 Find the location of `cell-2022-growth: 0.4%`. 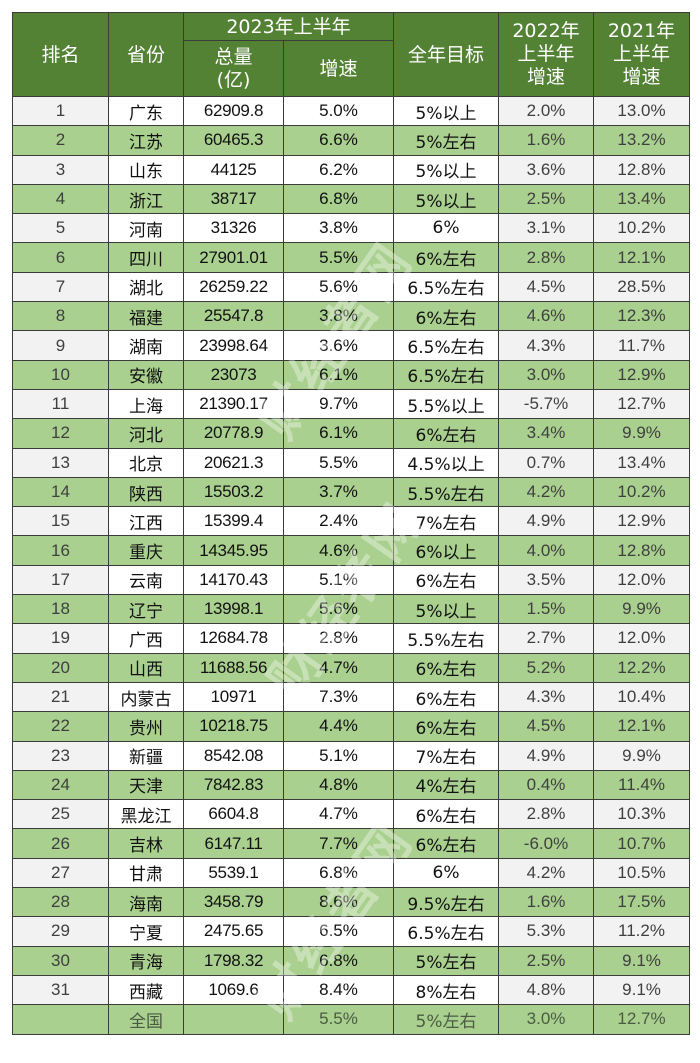

cell-2022-growth: 0.4% is located at coordinates (546, 785).